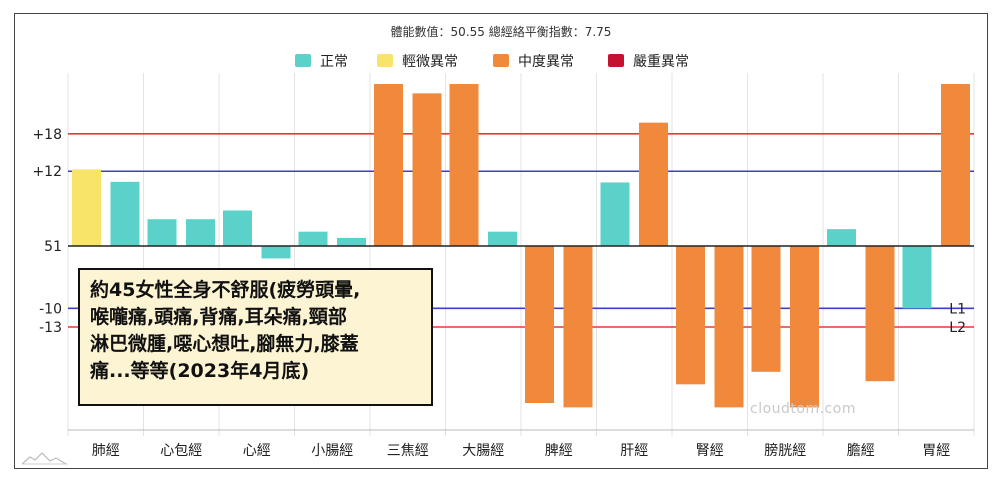 This screenshot has height=482, width=1000. Describe the element at coordinates (785, 450) in the screenshot. I see `x-tick-label: 膀胱經` at that location.